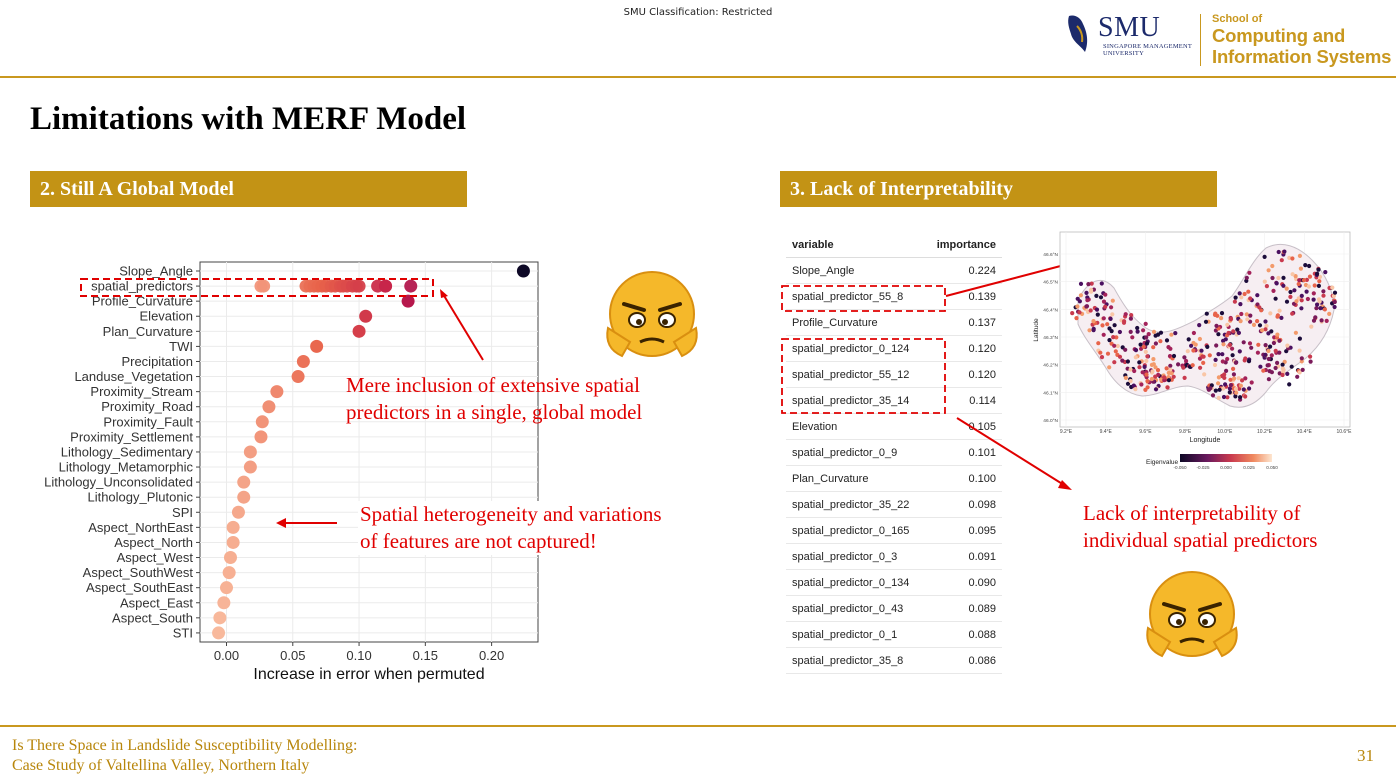 Image resolution: width=1396 pixels, height=783 pixels. Describe the element at coordinates (894, 504) in the screenshot. I see `table-row: spatial_predictor_35_22 0.098` at that location.